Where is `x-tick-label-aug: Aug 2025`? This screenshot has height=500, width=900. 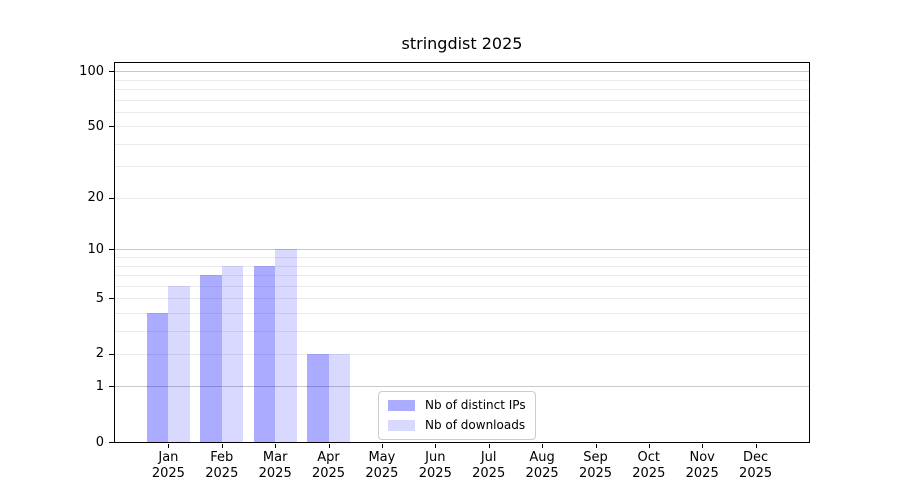
x-tick-label-aug: Aug 2025 is located at coordinates (542, 465).